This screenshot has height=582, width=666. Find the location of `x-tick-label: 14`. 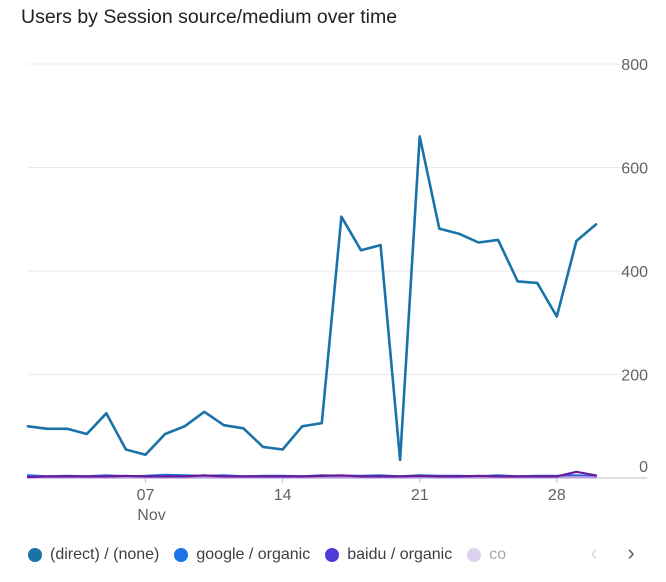

x-tick-label: 14 is located at coordinates (283, 495).